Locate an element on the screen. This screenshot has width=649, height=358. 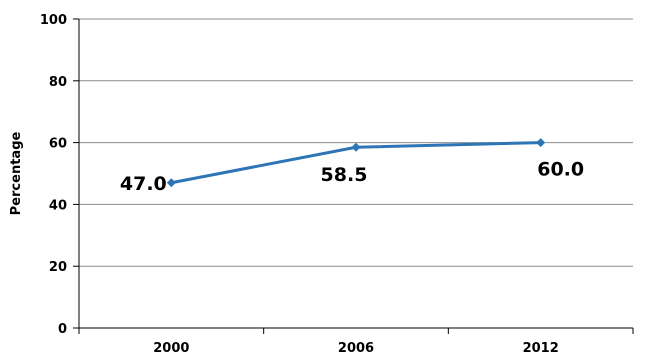
y-tick-label: 20 is located at coordinates (58, 267).